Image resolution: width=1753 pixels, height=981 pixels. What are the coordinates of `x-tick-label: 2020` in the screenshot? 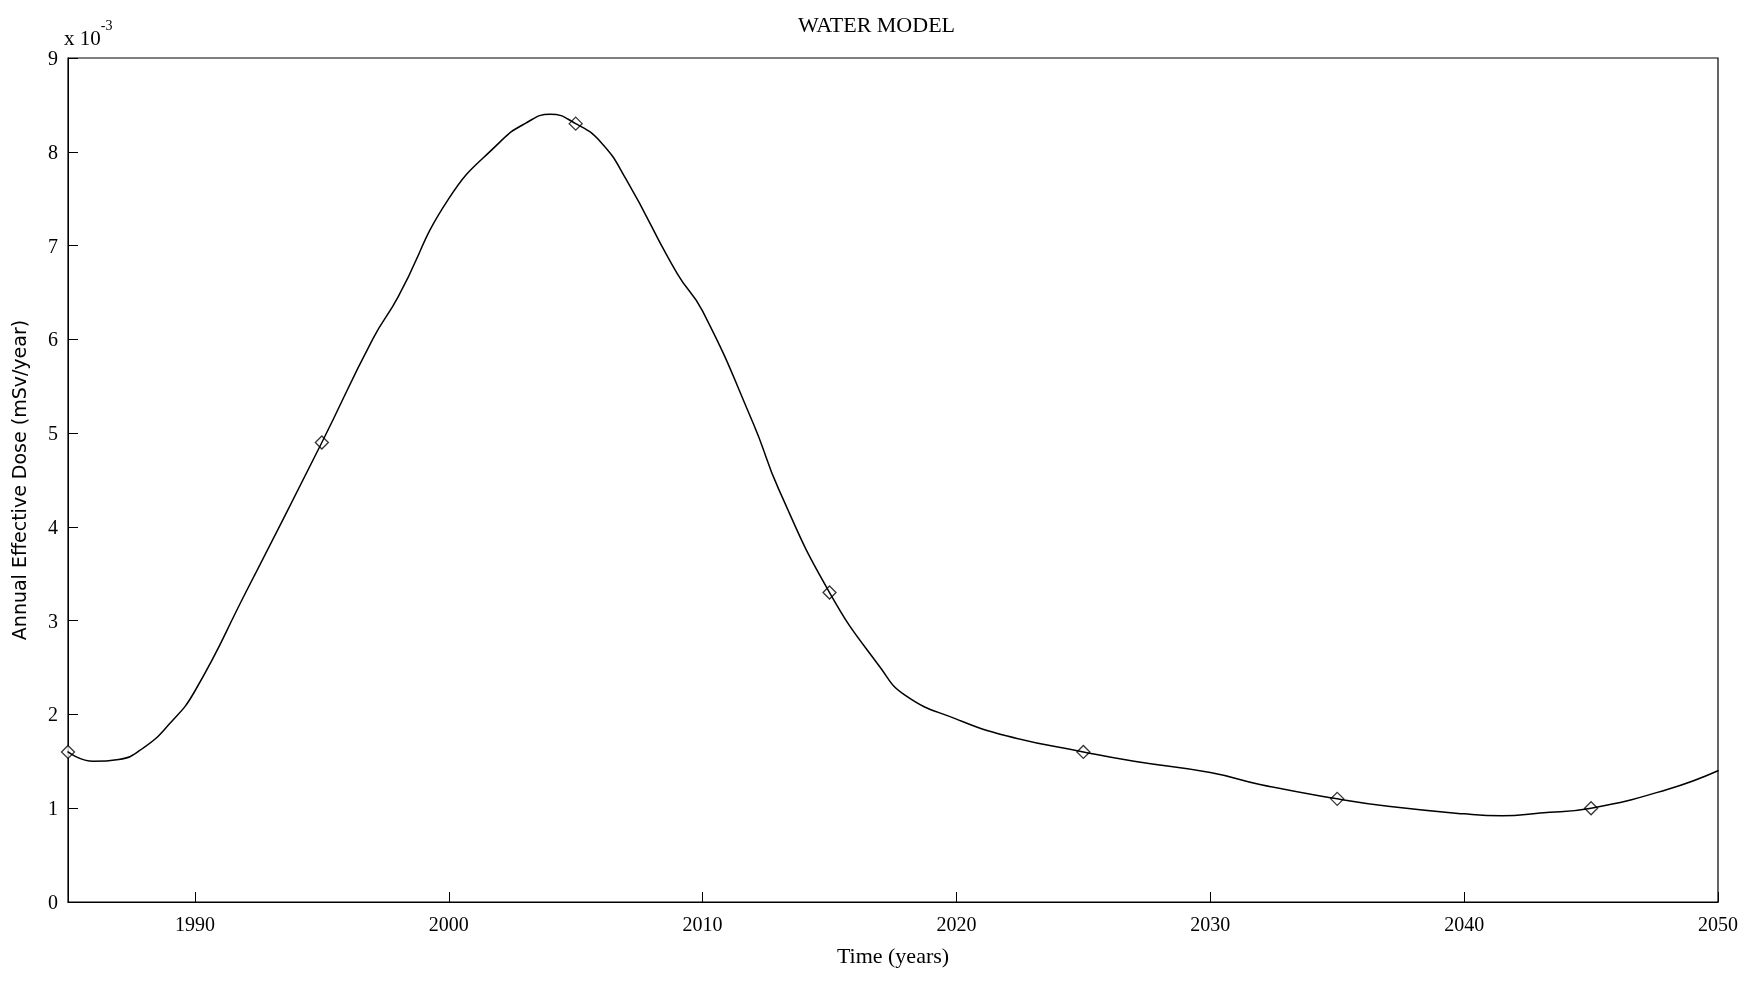 It's located at (956, 924).